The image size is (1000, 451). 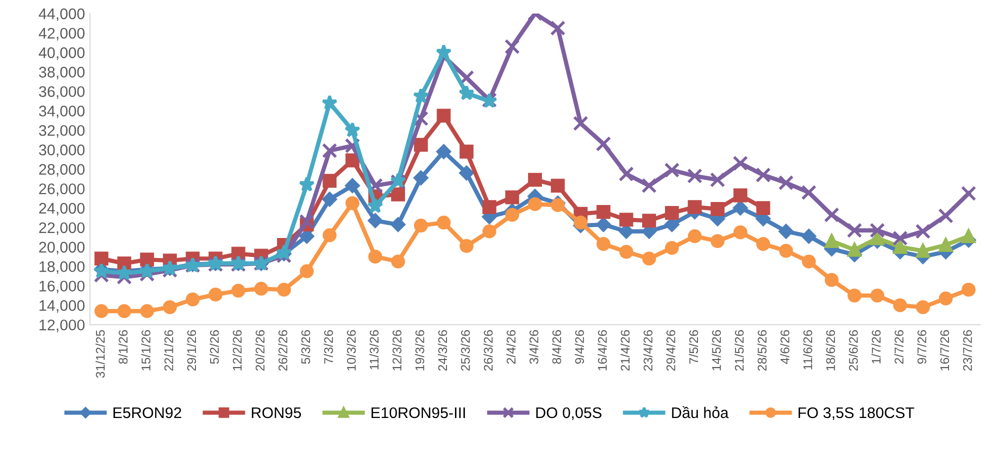 I want to click on legend-label: E5RON92, so click(x=148, y=412).